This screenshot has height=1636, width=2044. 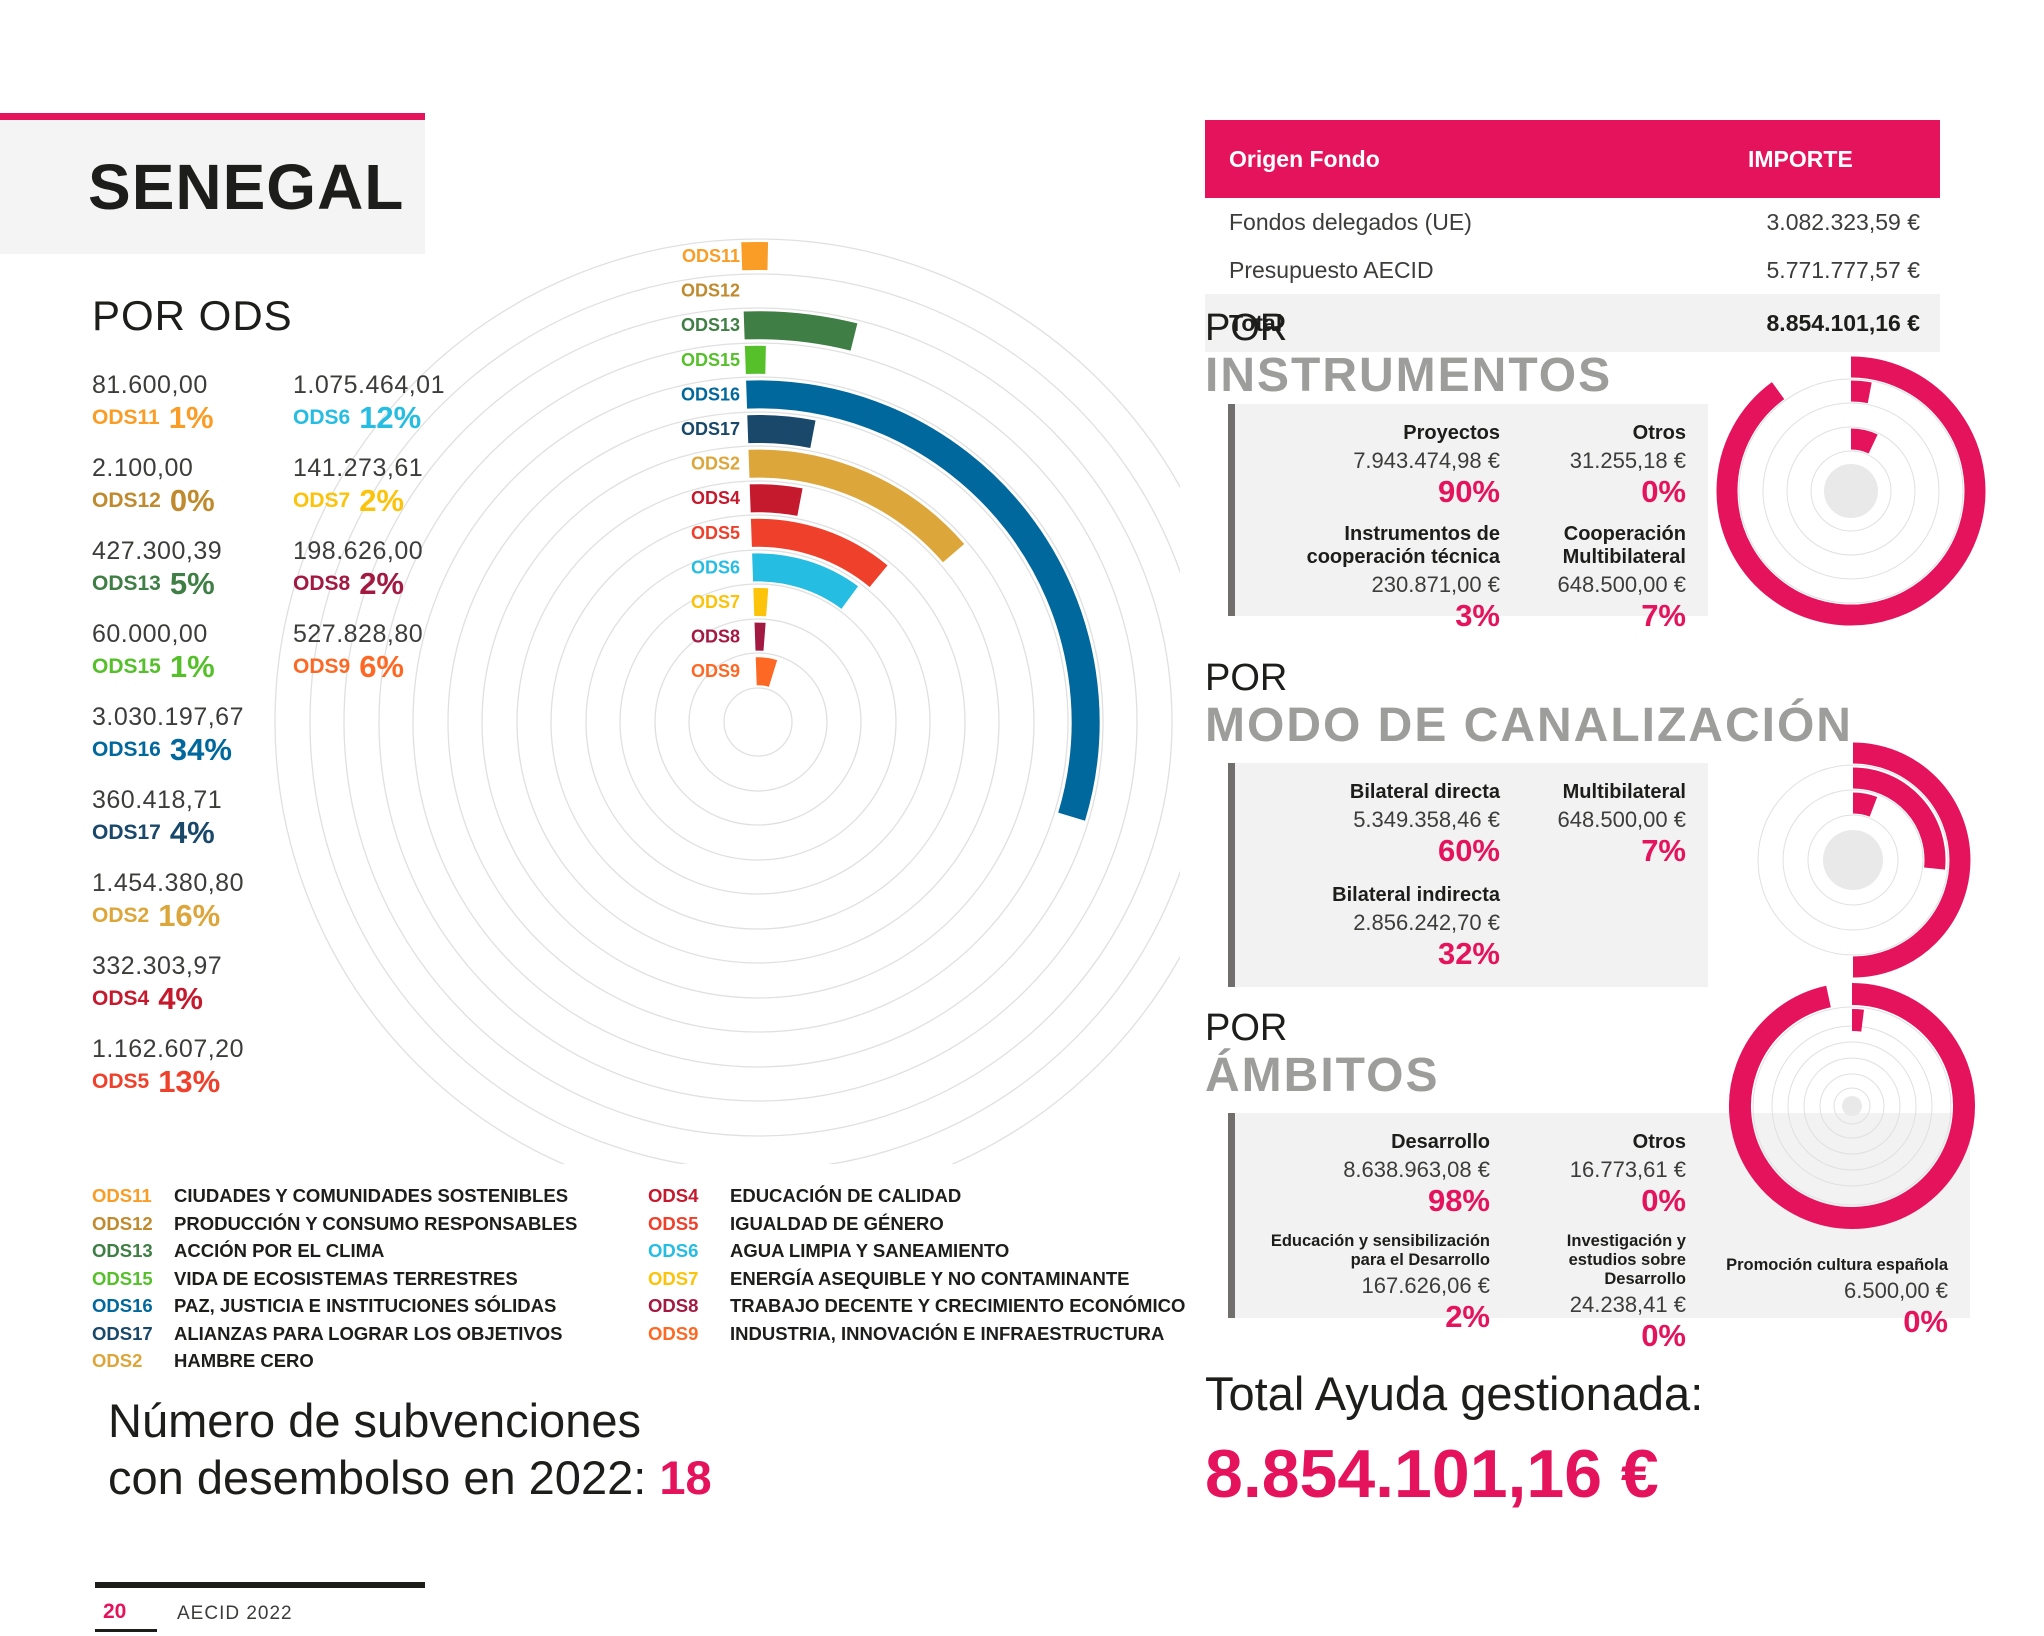 I want to click on ods-stat-value: 2.100,00, so click(x=143, y=468).